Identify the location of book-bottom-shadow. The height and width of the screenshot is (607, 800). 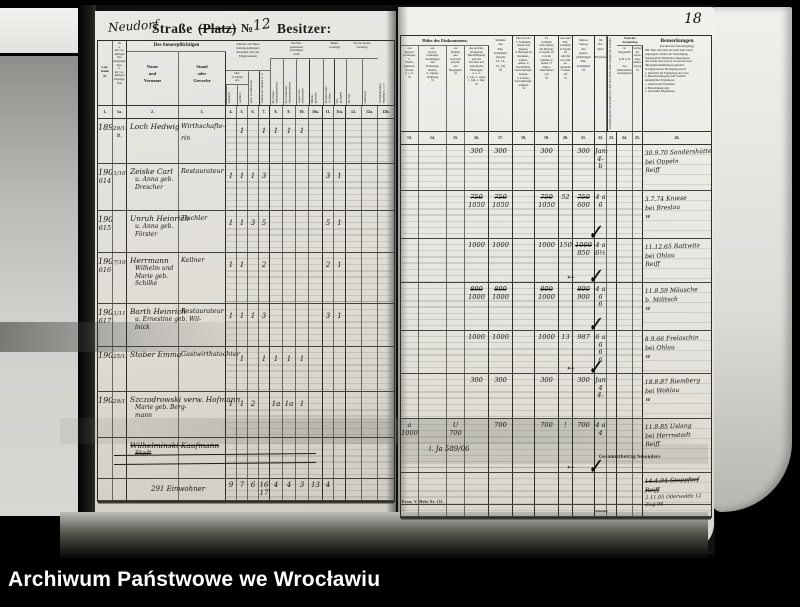
(384, 535).